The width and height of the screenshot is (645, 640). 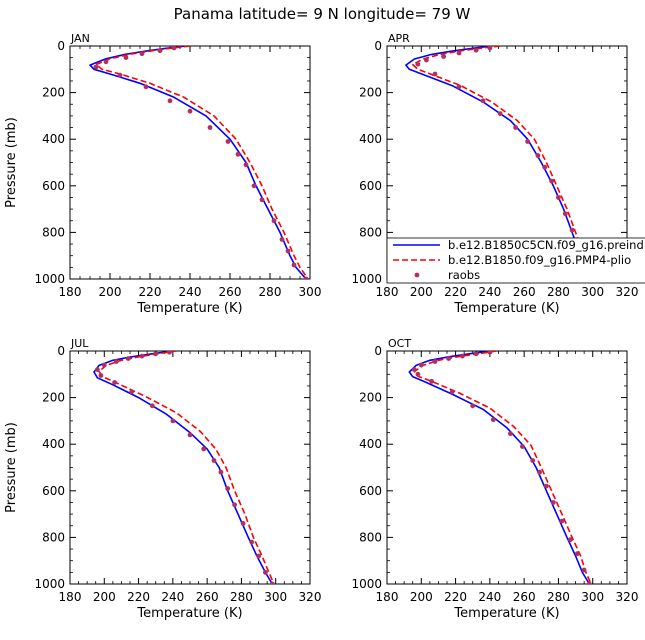 What do you see at coordinates (79, 343) in the screenshot?
I see `panel-jul-label: JUL` at bounding box center [79, 343].